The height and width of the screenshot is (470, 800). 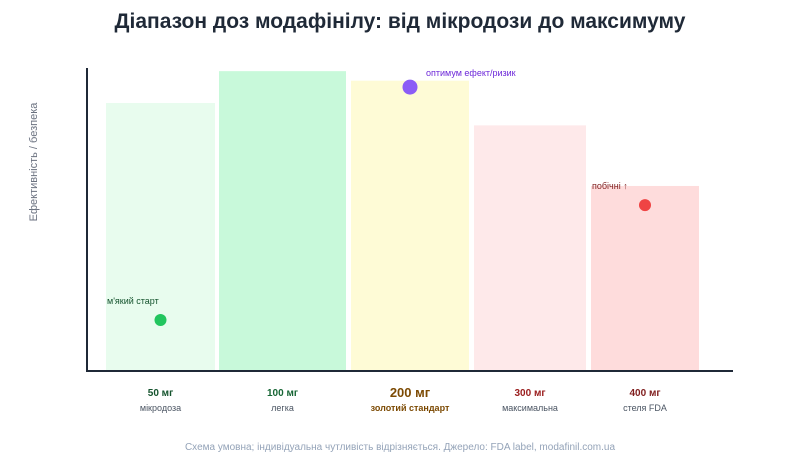 I want to click on x-tick-label: 50 мг, so click(x=160, y=393).